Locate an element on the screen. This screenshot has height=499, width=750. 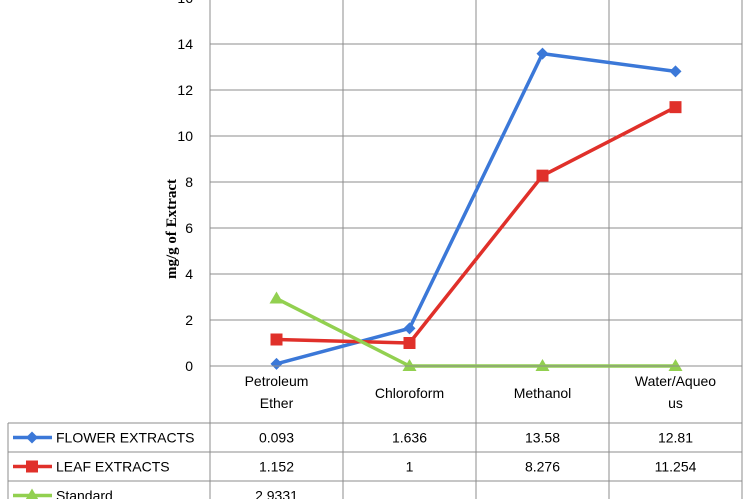
category-label: Petroleum Ether is located at coordinates (277, 392).